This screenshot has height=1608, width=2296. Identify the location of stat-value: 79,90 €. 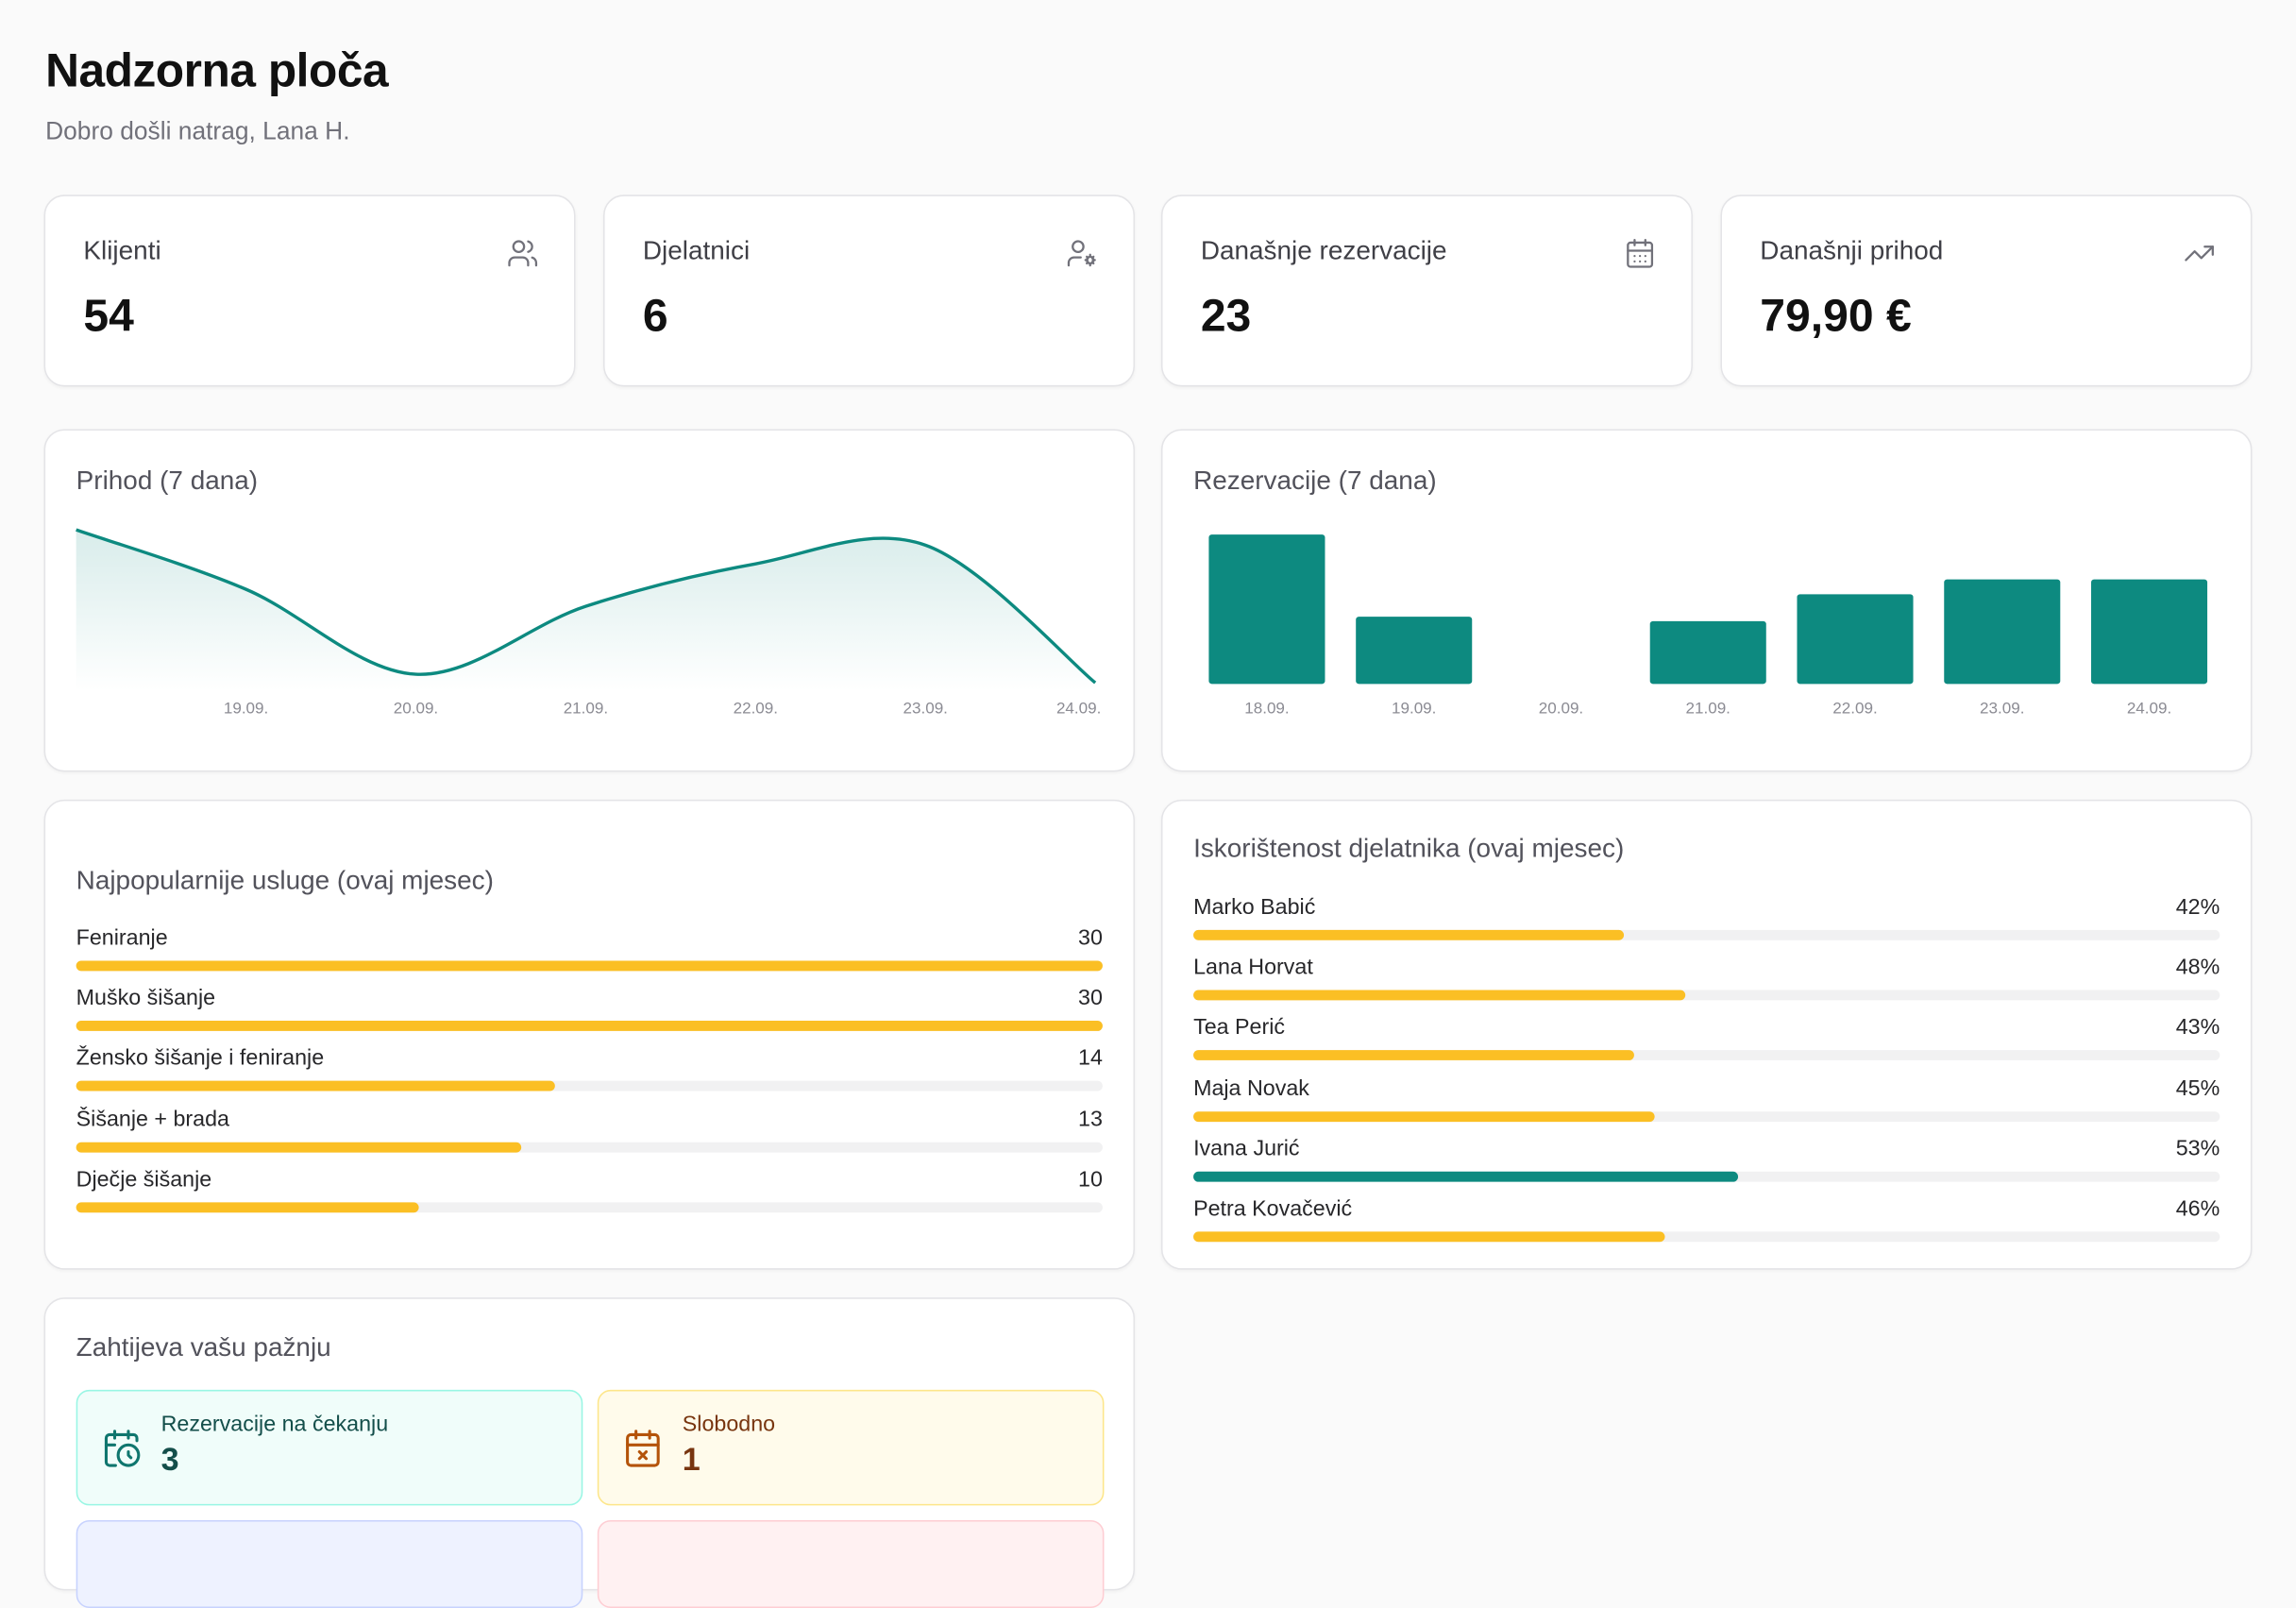
(1836, 316).